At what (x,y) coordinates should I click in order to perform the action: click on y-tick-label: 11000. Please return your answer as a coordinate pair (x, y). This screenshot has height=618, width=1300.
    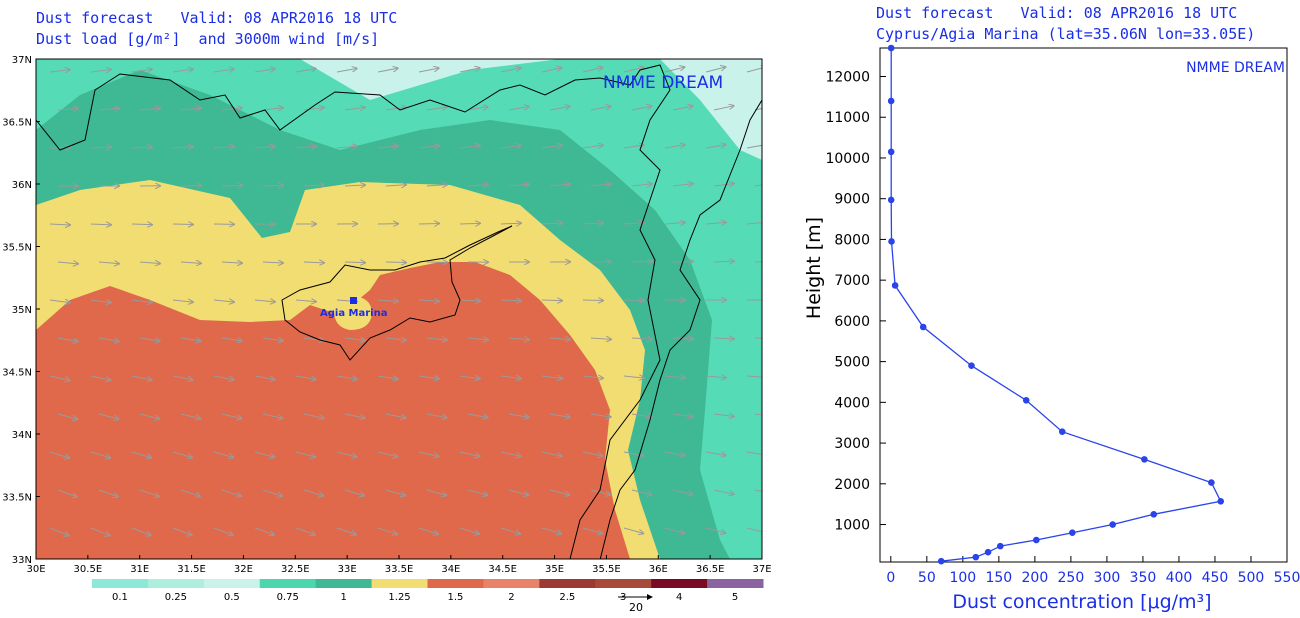
    Looking at the image, I should click on (847, 118).